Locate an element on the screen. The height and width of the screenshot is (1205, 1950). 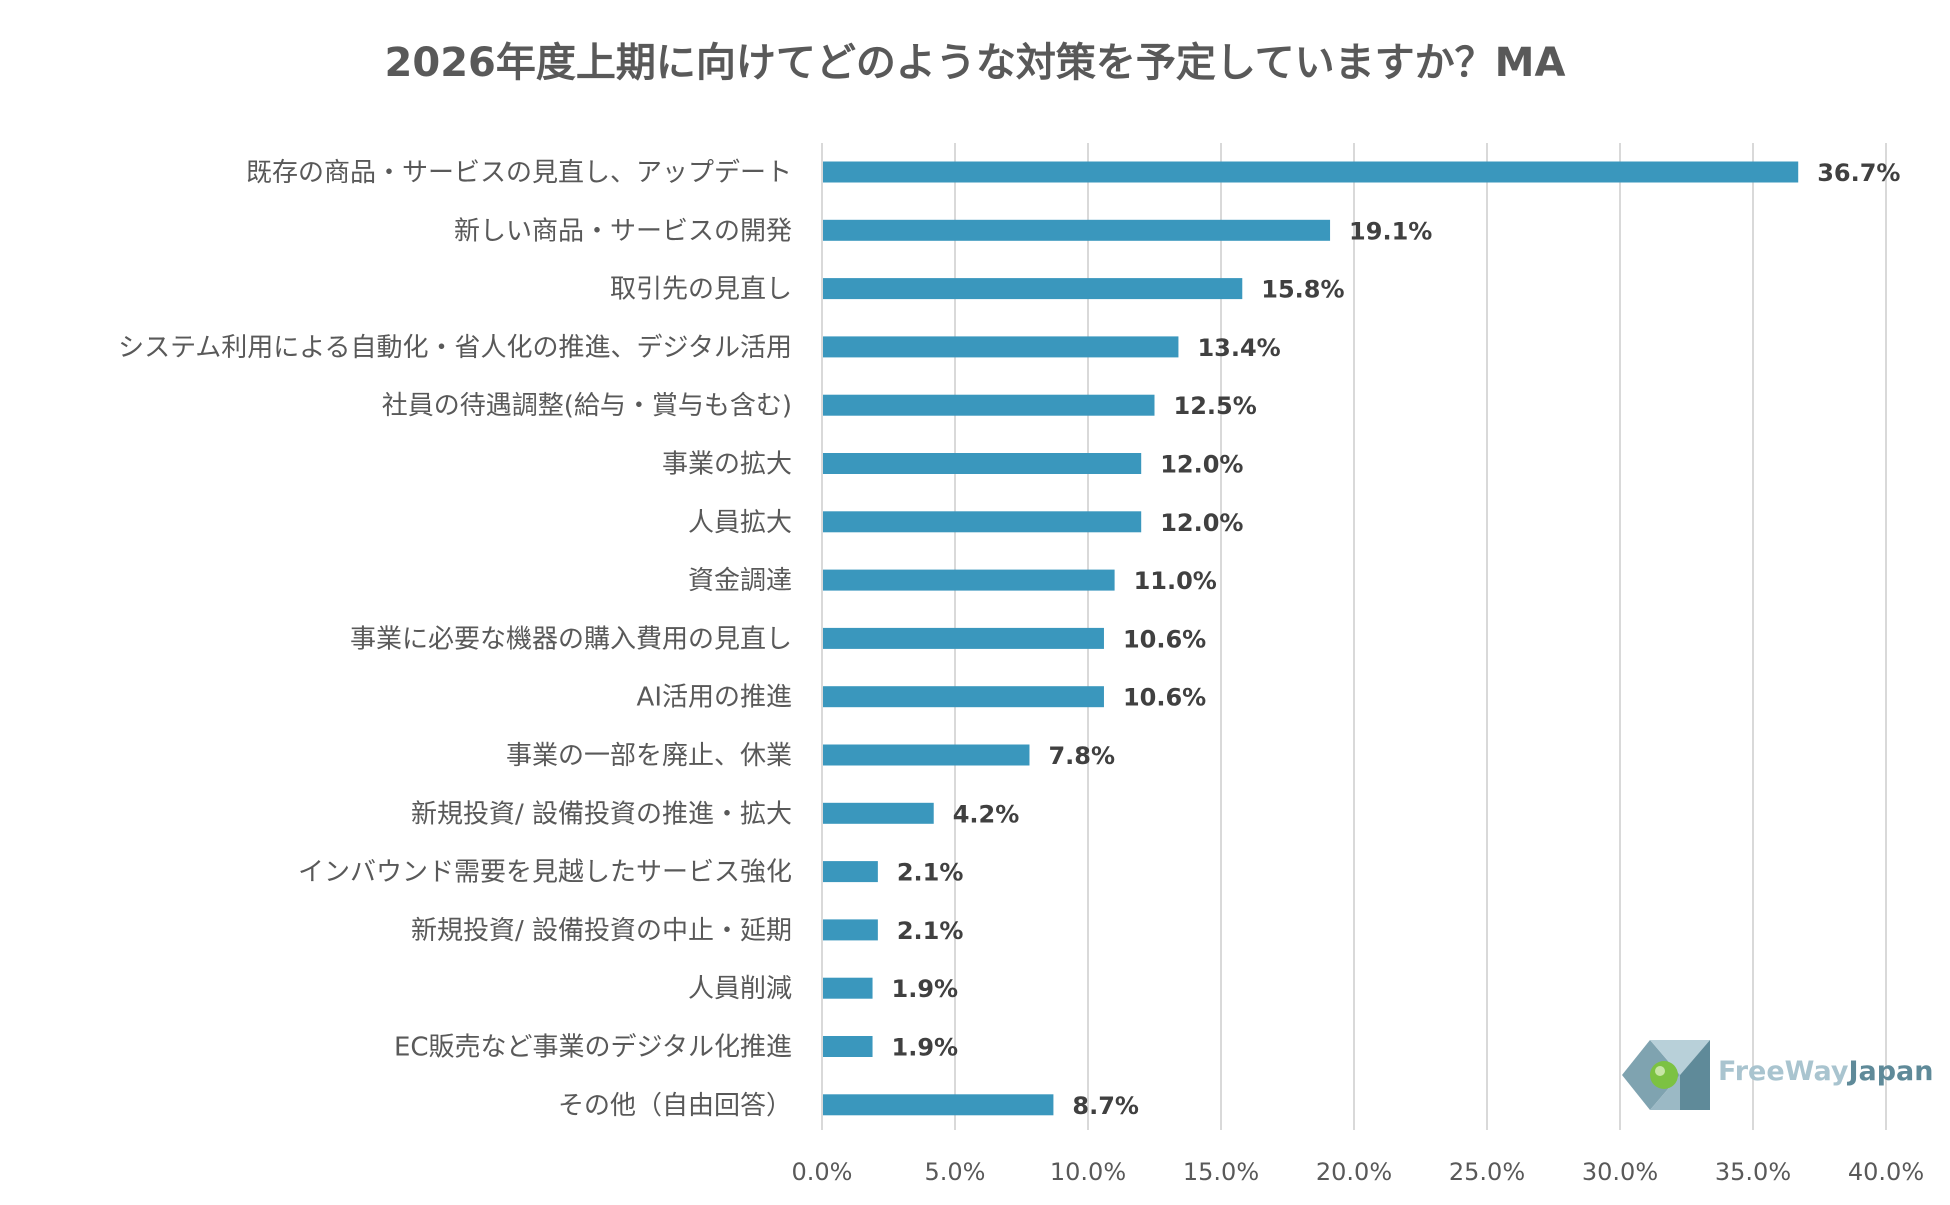
value-label: 12.5% is located at coordinates (1215, 406).